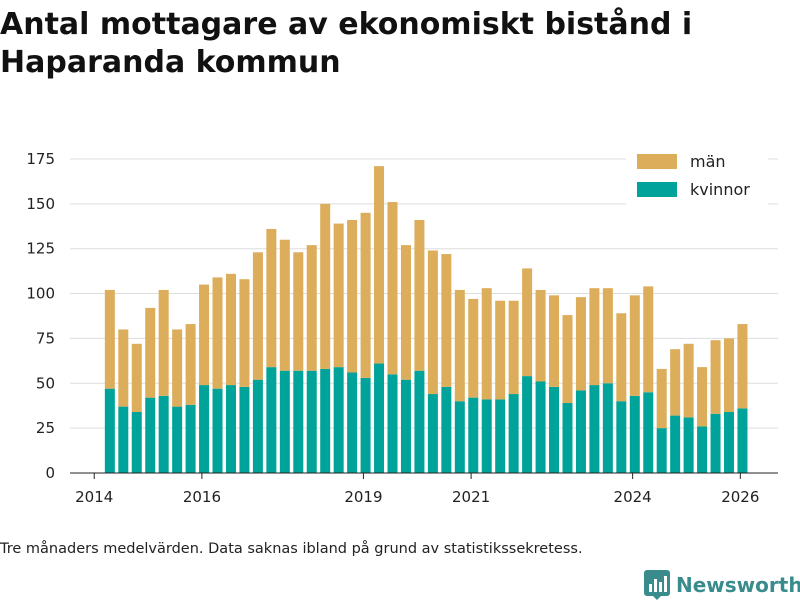 The height and width of the screenshot is (601, 800). I want to click on x-tick-label: 2021, so click(471, 497).